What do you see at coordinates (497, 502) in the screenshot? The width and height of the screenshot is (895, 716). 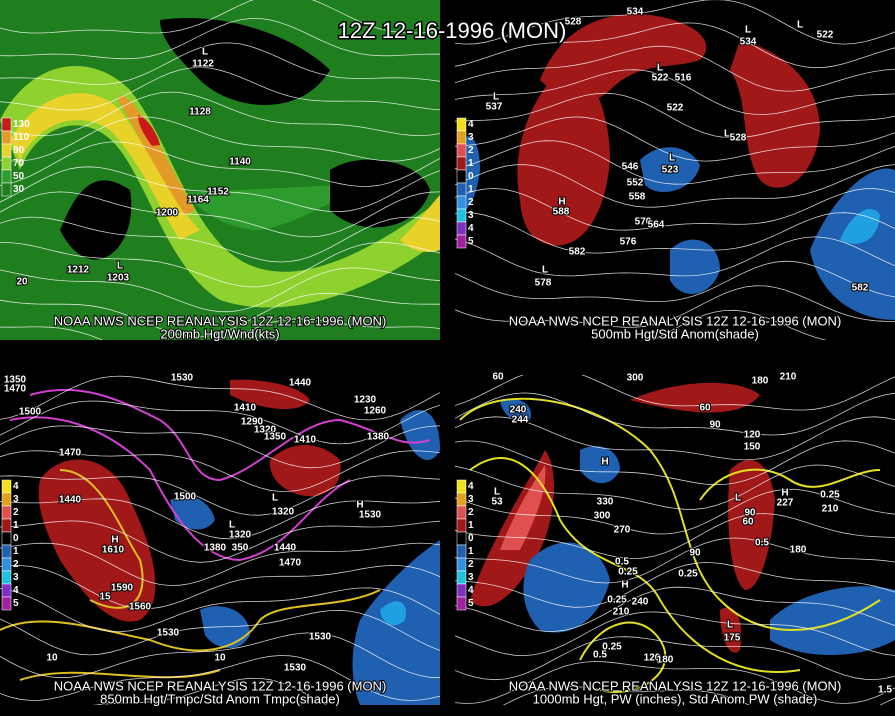 I see `contour-label: 53` at bounding box center [497, 502].